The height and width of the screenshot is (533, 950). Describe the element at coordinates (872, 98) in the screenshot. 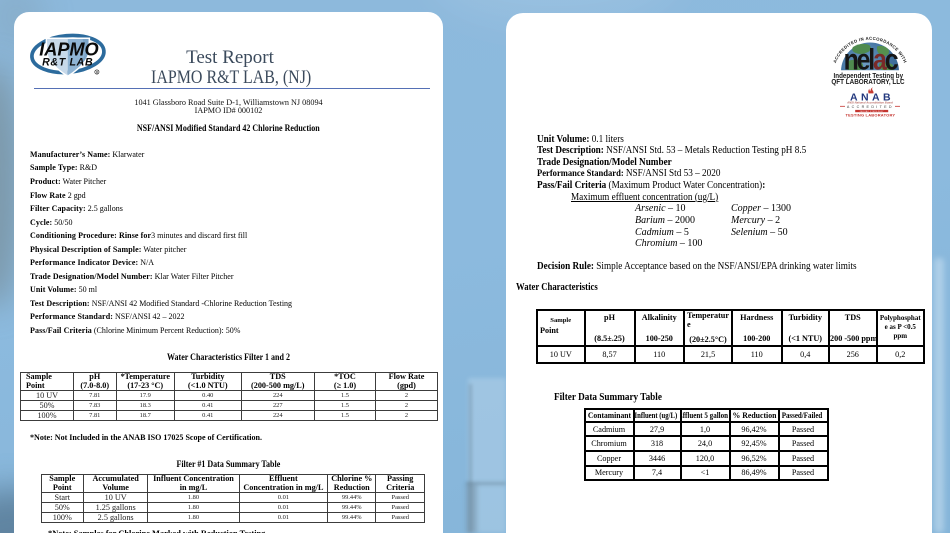

I see `svg-text: ANAB` at that location.